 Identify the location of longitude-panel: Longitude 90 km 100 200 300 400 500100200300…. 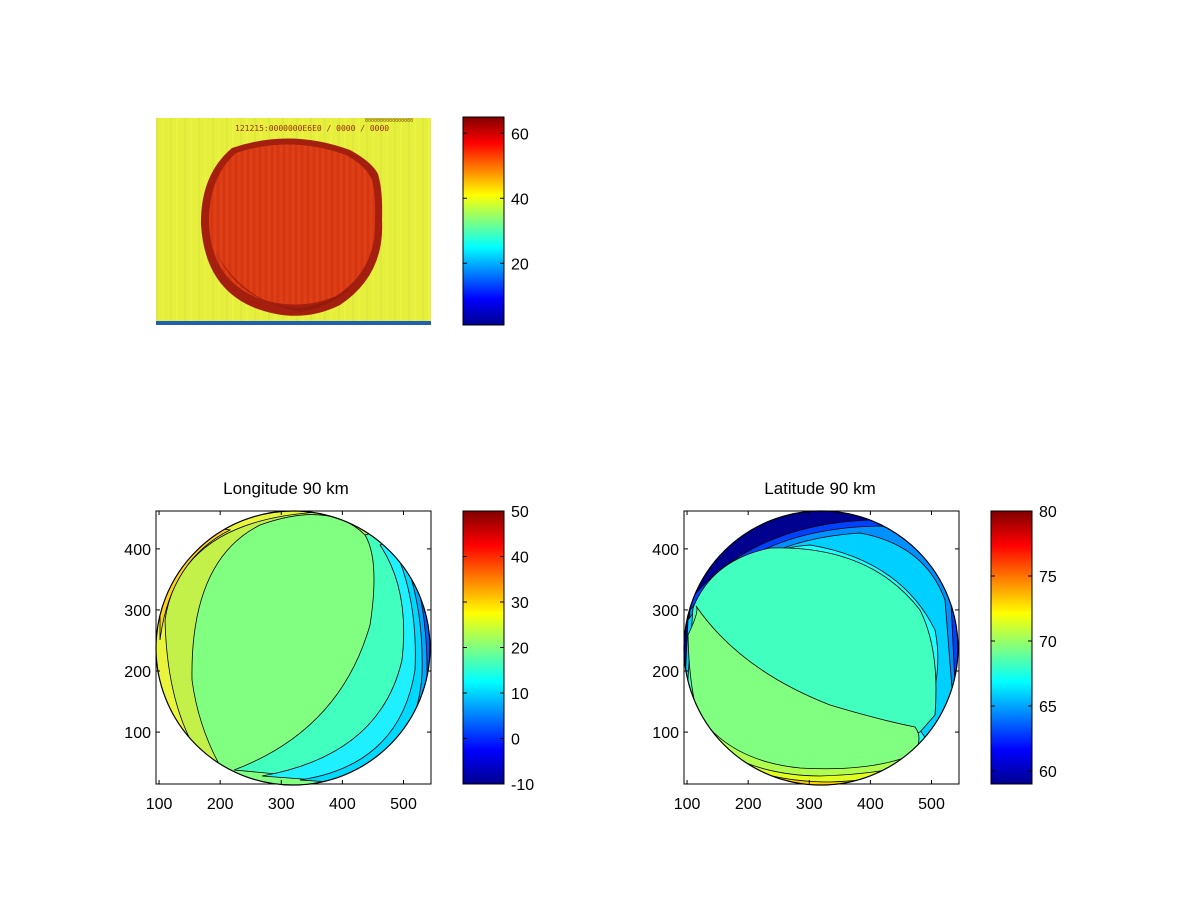
(329, 646).